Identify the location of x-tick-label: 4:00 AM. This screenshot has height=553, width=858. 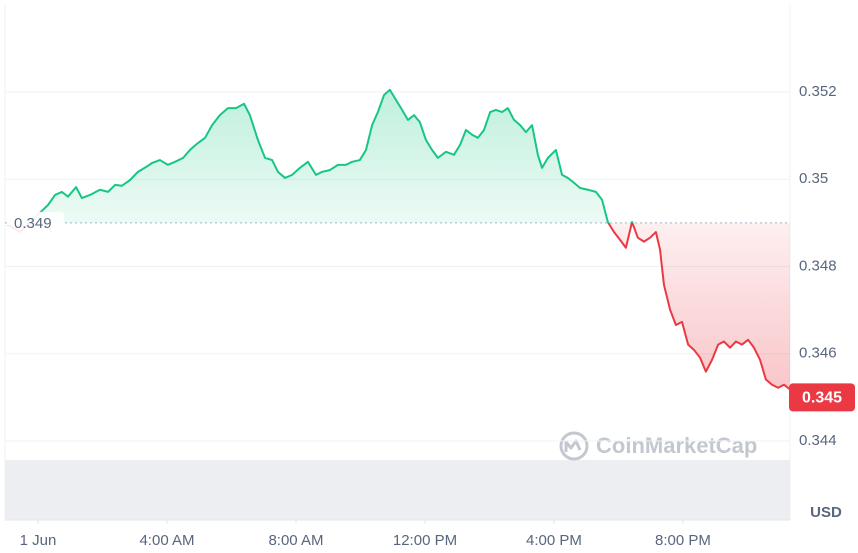
(166, 540).